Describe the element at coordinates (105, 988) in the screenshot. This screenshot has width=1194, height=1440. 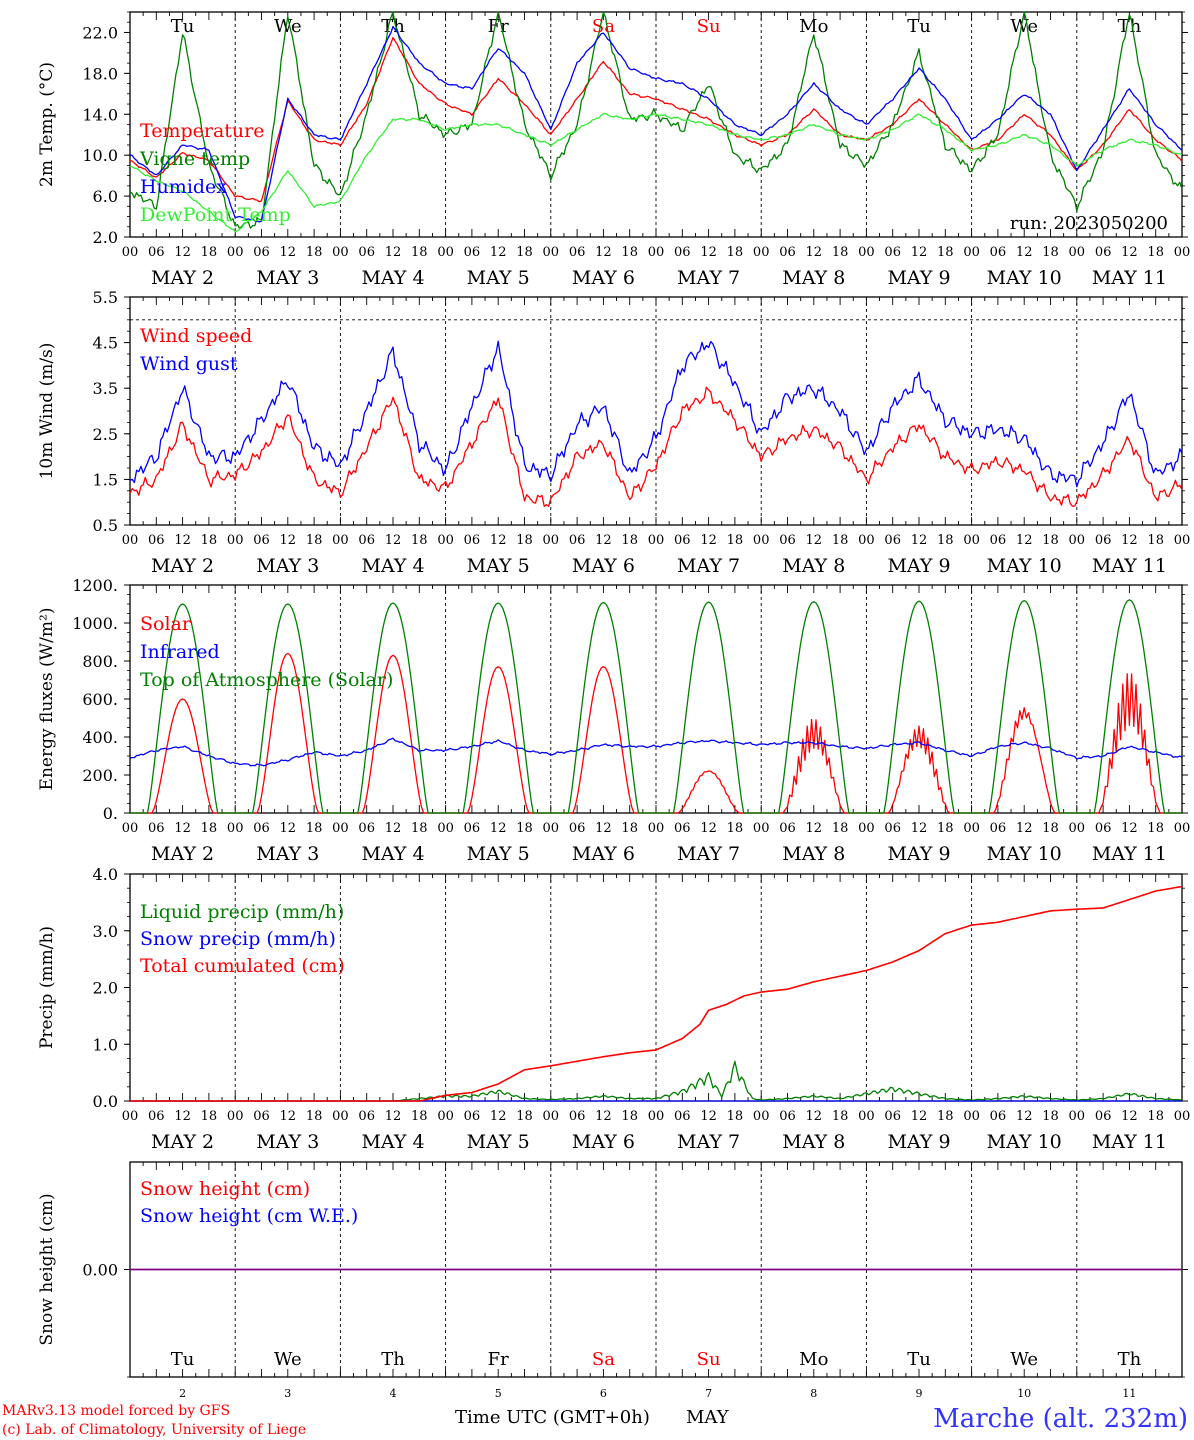
I see `precip-ytick-label: 2.0` at that location.